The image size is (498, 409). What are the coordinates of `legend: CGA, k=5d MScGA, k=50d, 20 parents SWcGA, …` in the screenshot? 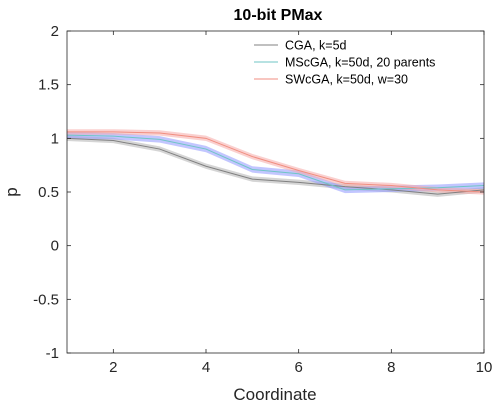 It's located at (344, 63).